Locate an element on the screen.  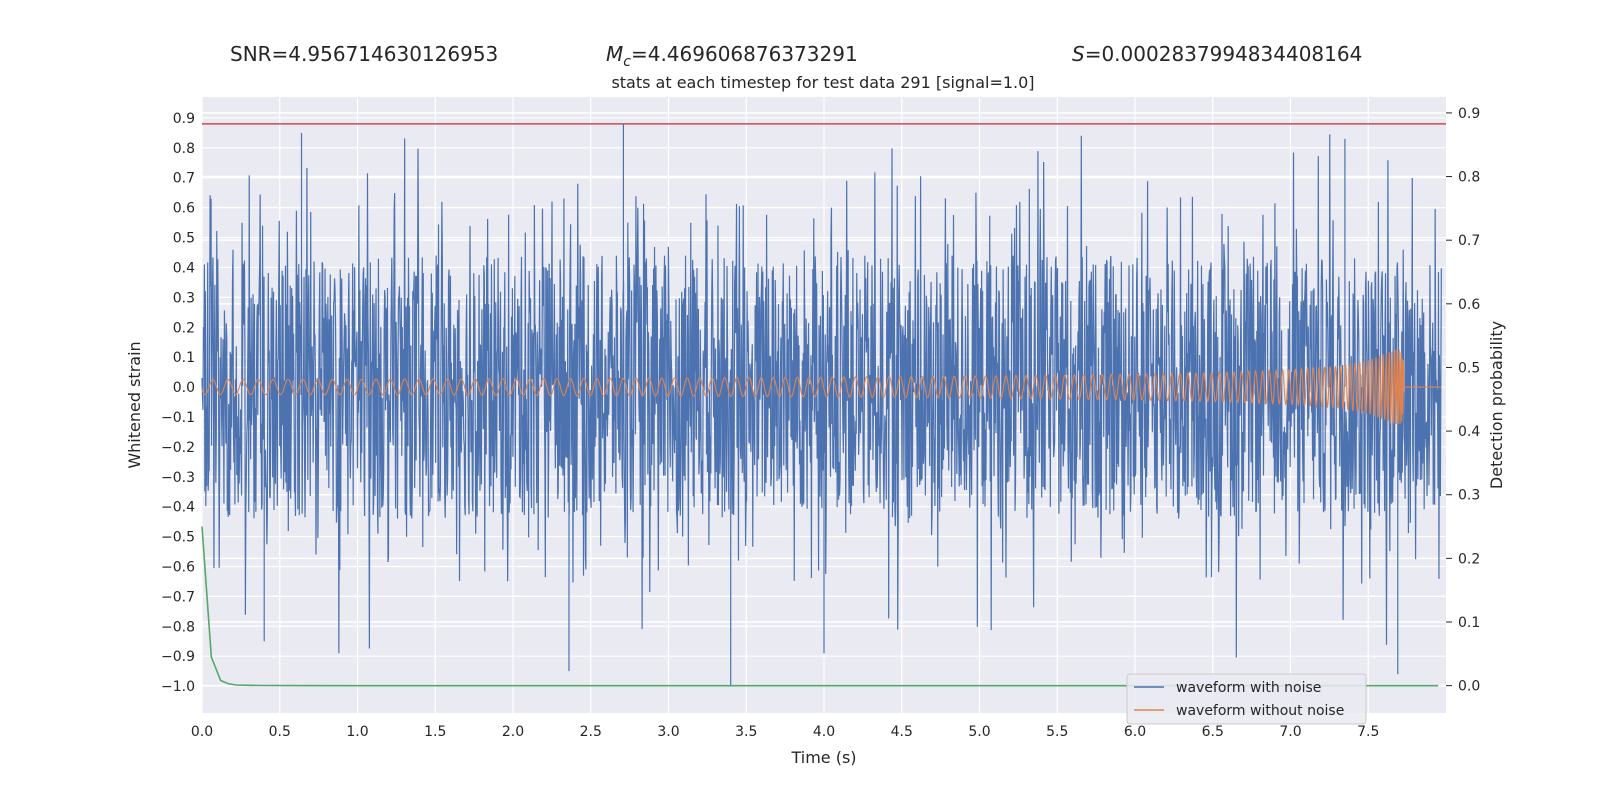
x-axis-label: Time (s) is located at coordinates (823, 757).